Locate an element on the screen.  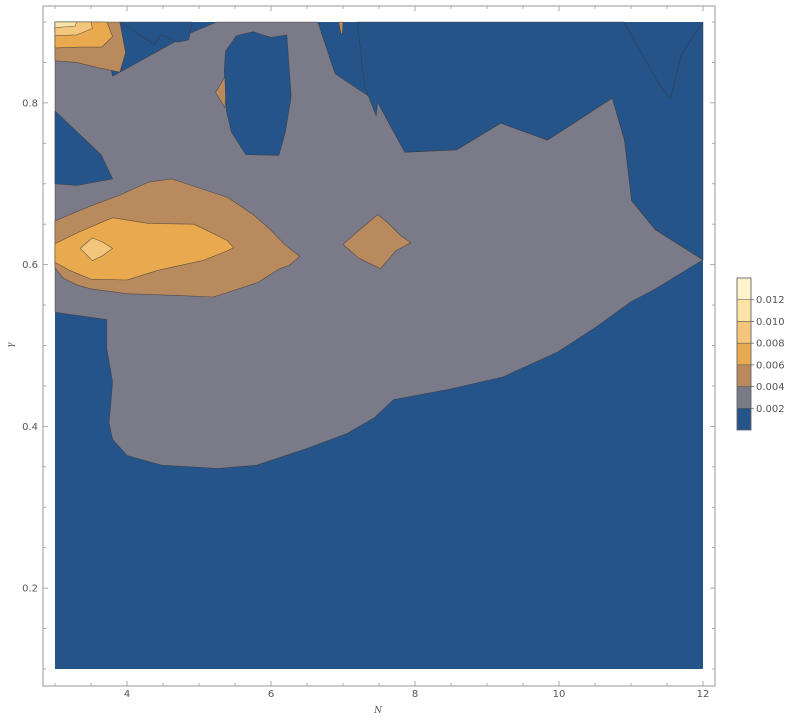
y-axis-label: γ is located at coordinates (11, 345).